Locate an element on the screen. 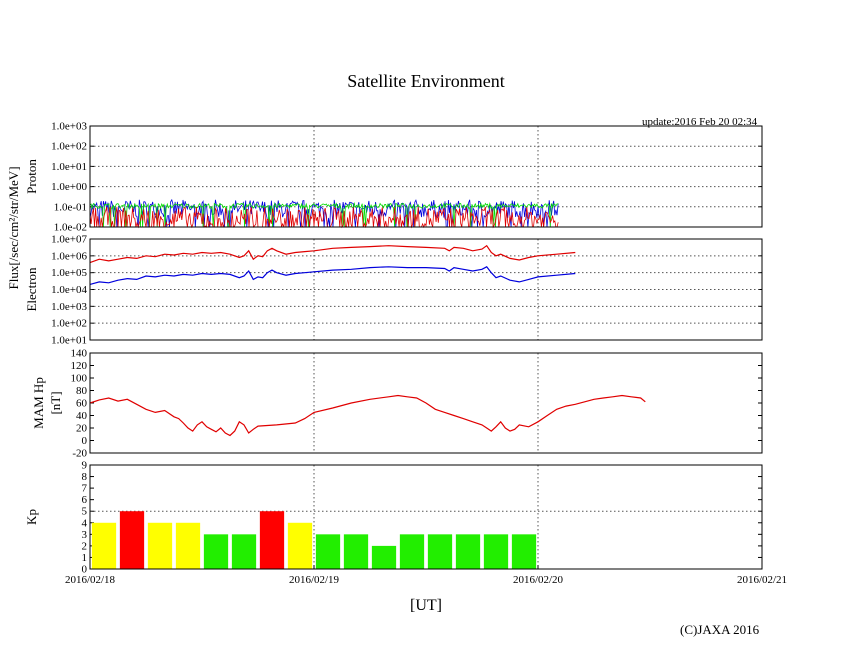  x-axis-label: [UT] is located at coordinates (426, 605).